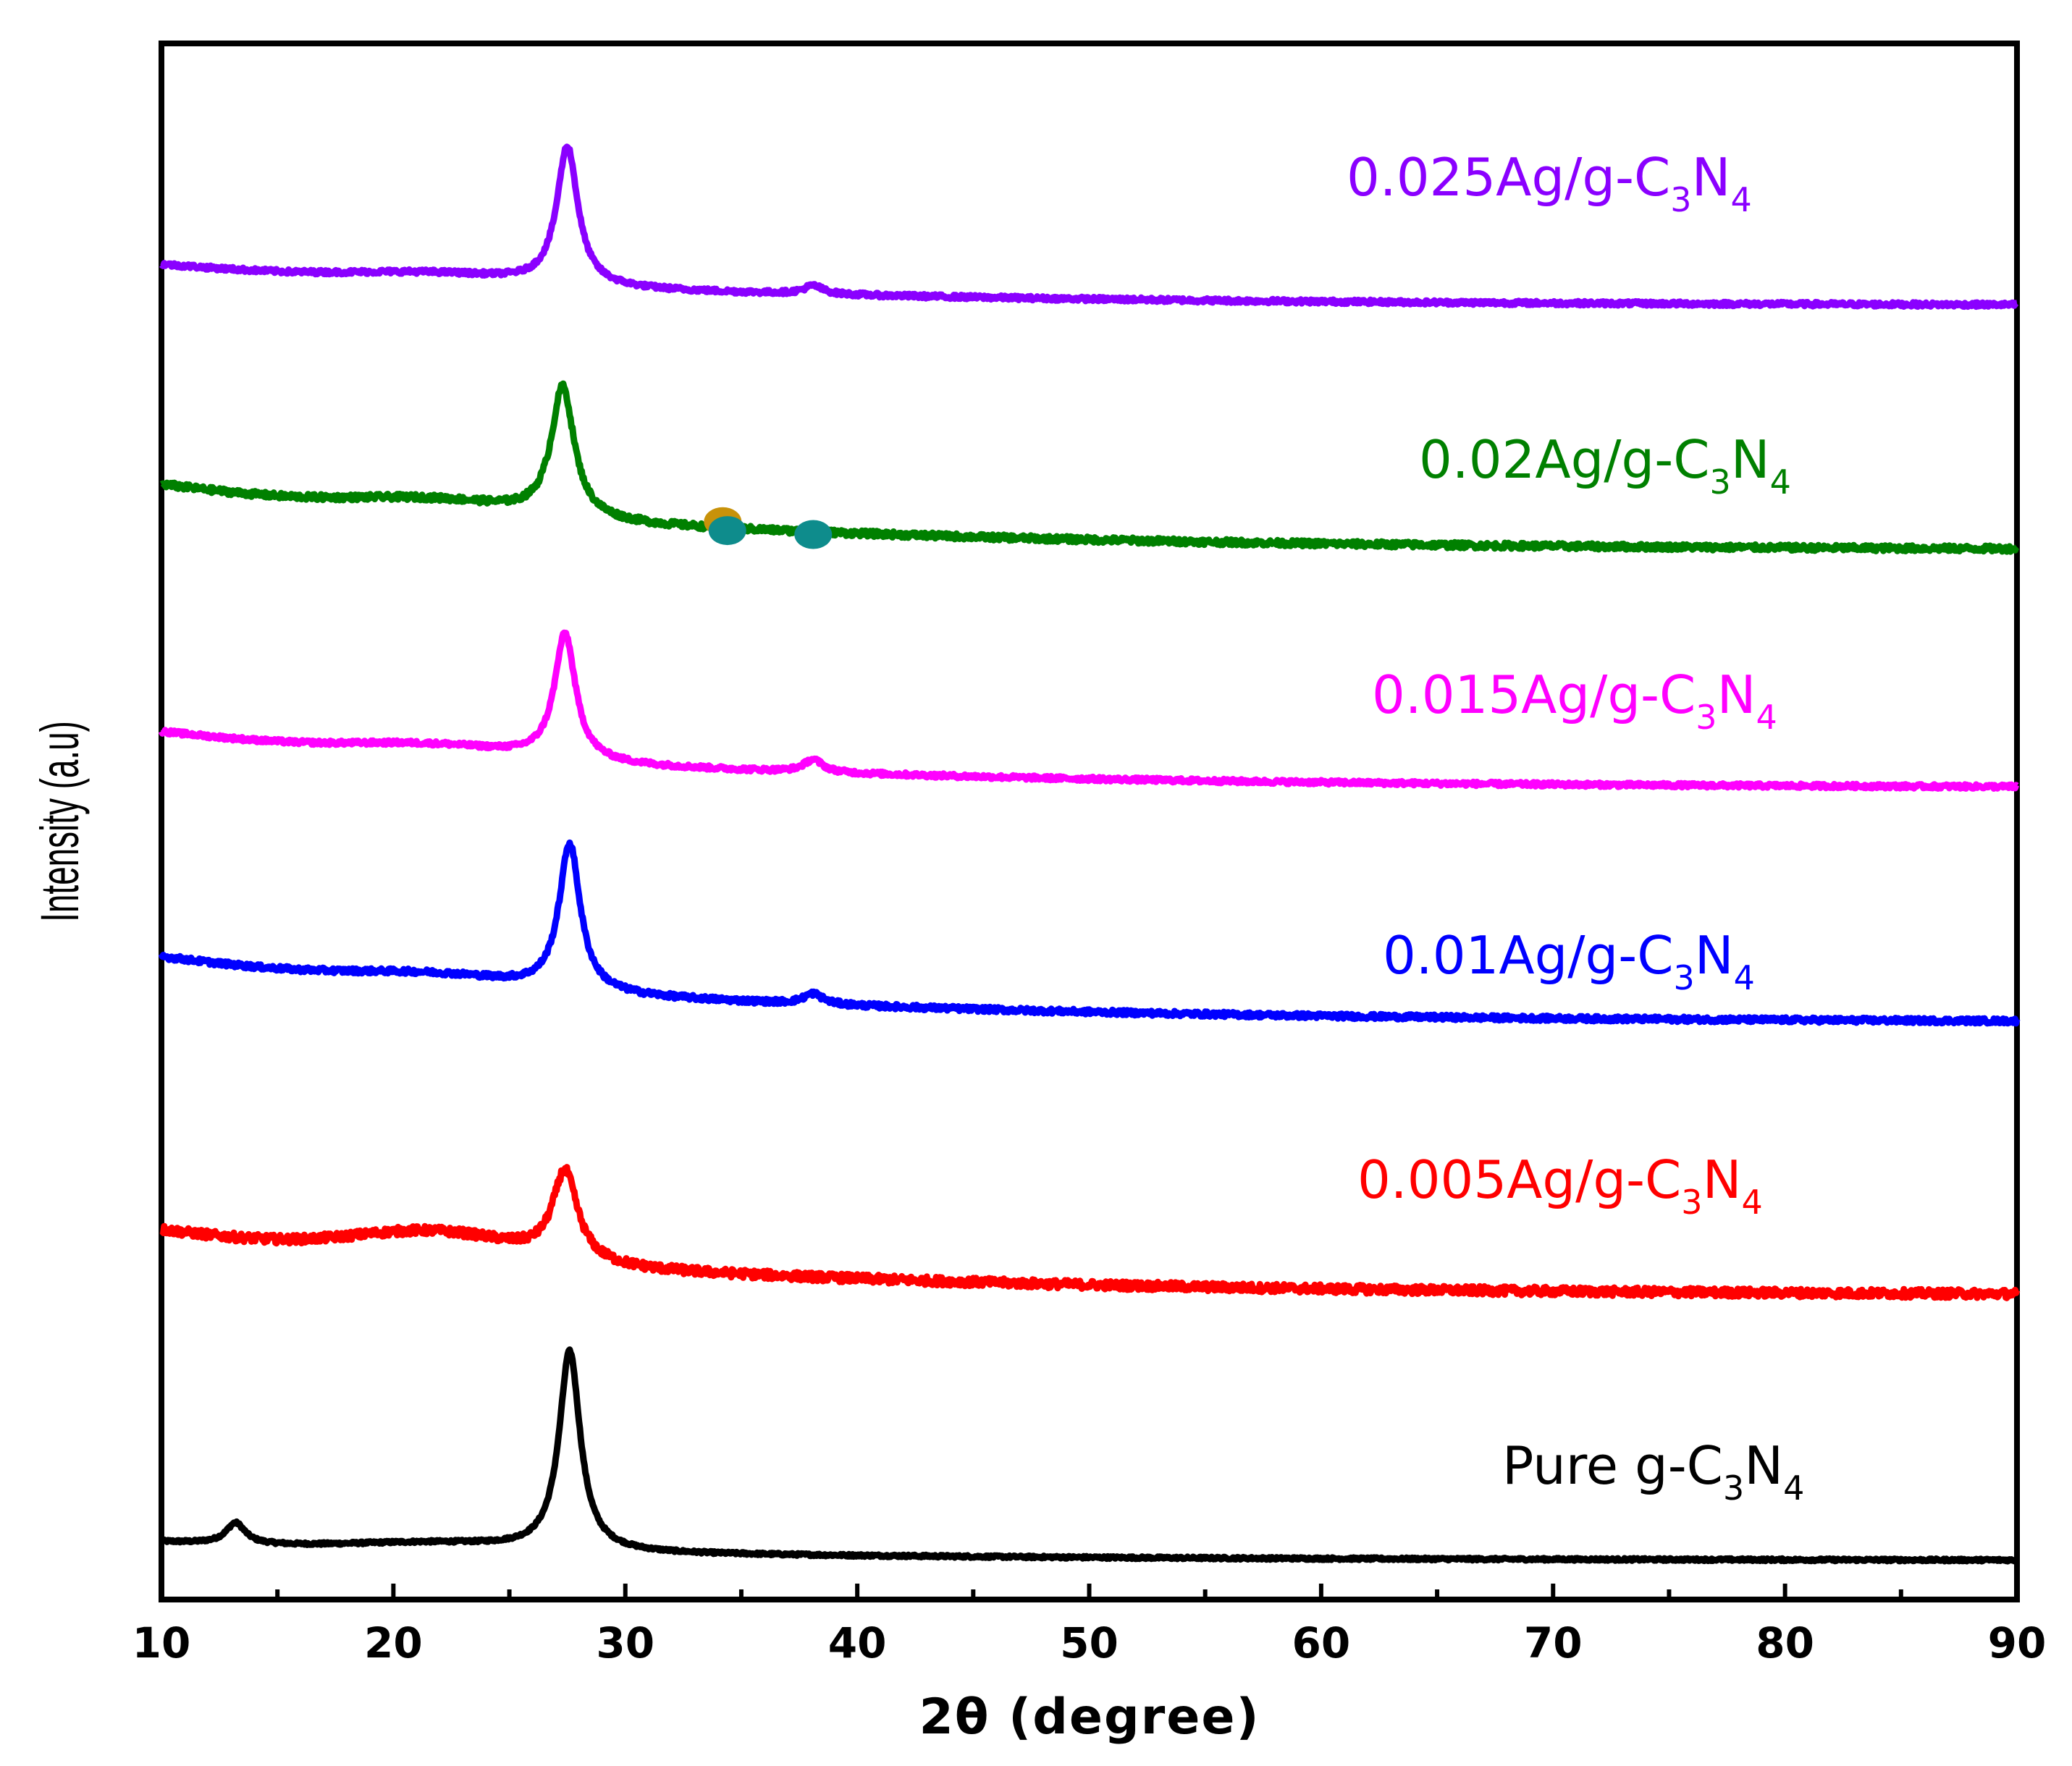 The width and height of the screenshot is (2072, 1766). What do you see at coordinates (60, 821) in the screenshot?
I see `y-axis-title: Intensity (a.u)` at bounding box center [60, 821].